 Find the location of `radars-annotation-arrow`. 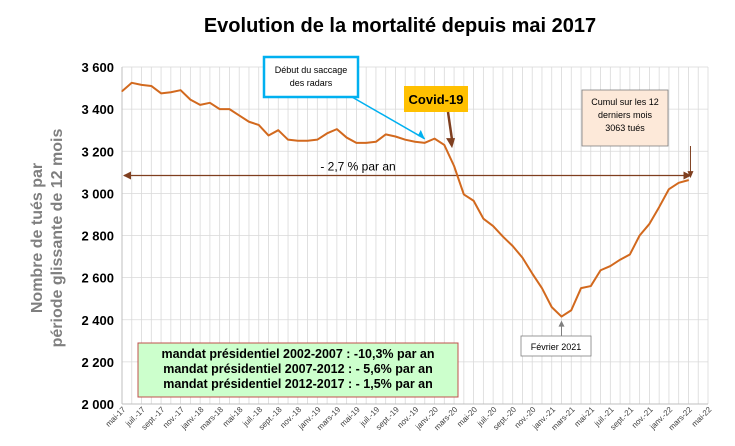

radars-annotation-arrow is located at coordinates (388, 118).